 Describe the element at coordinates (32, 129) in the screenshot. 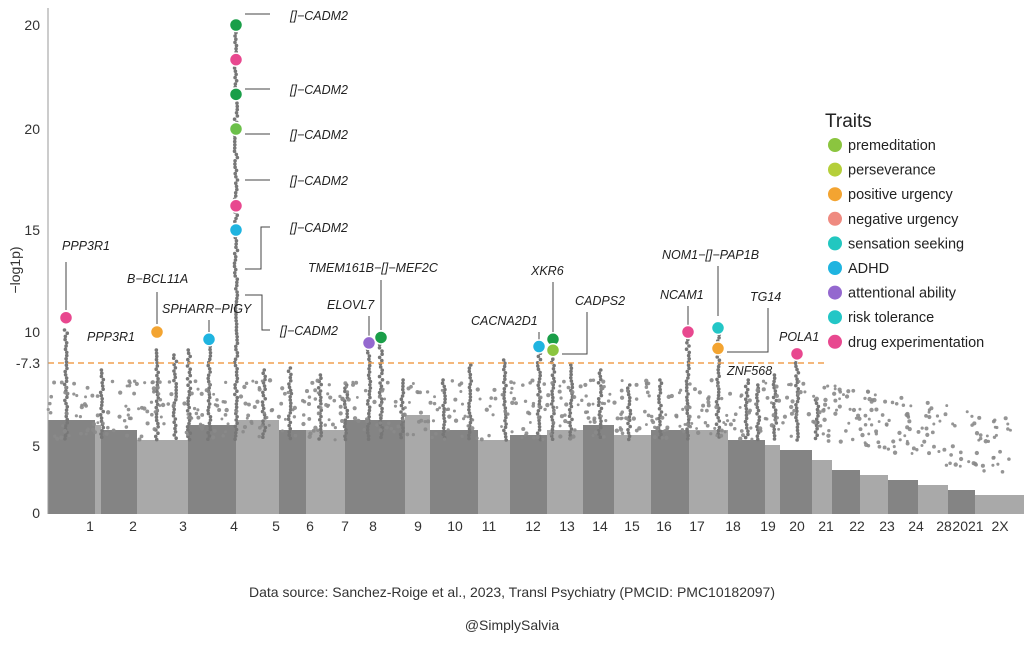

I see `y-tick-label: 20` at that location.